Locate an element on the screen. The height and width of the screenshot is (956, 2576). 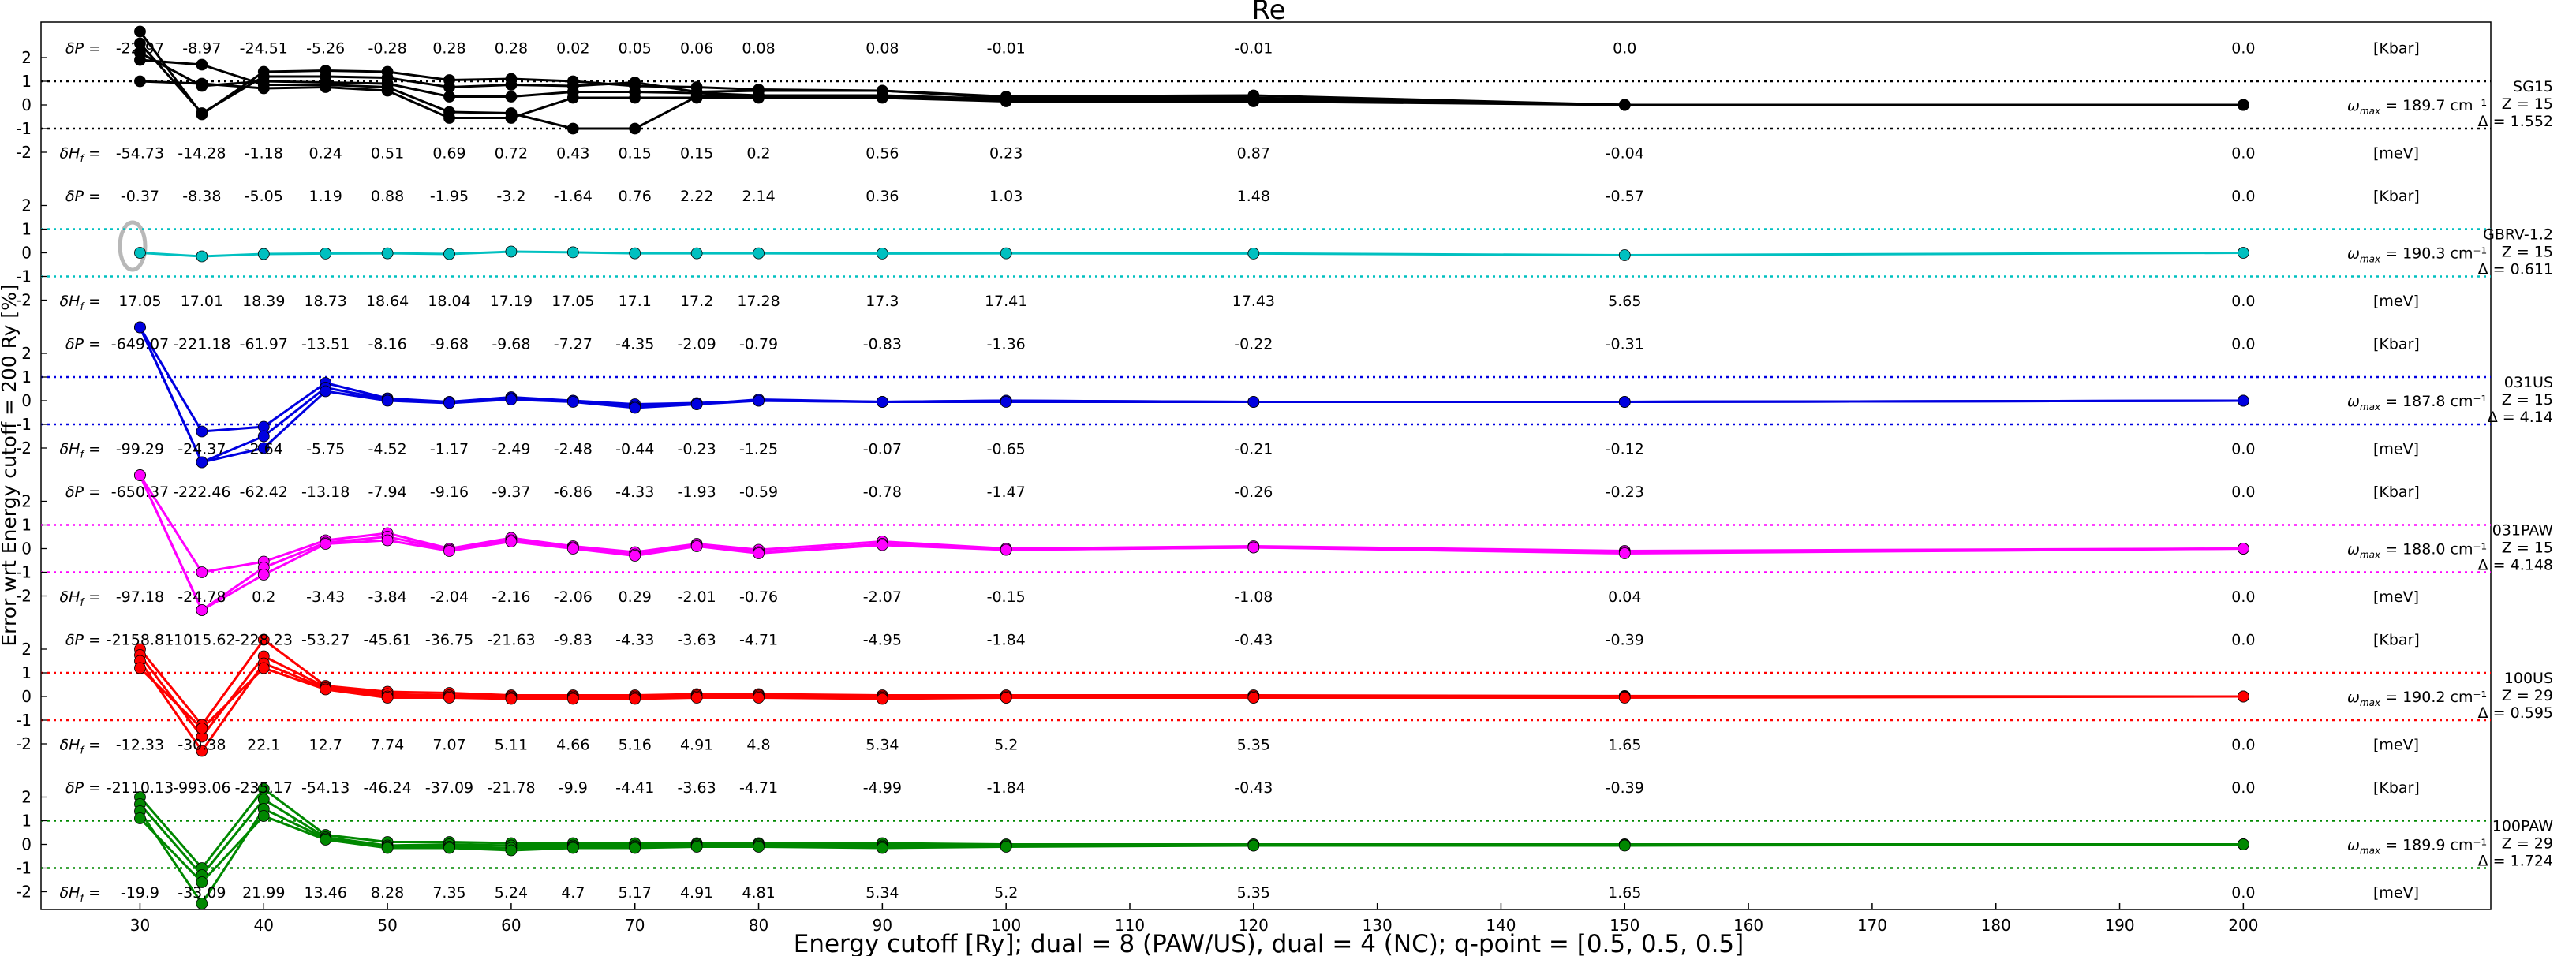
dp-value: -0.59 is located at coordinates (758, 493).